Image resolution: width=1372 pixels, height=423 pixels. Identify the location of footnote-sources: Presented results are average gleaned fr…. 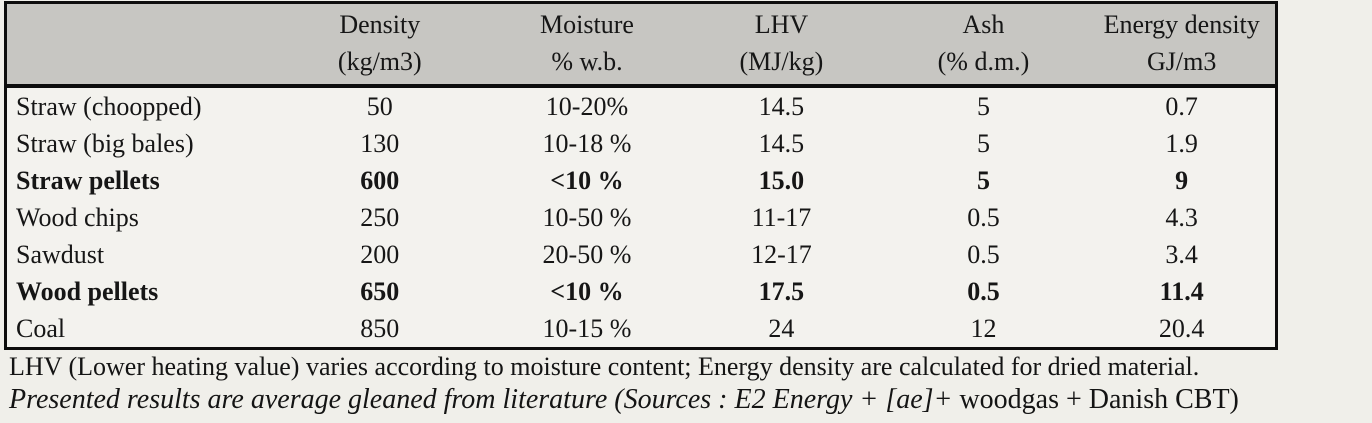
(690, 400).